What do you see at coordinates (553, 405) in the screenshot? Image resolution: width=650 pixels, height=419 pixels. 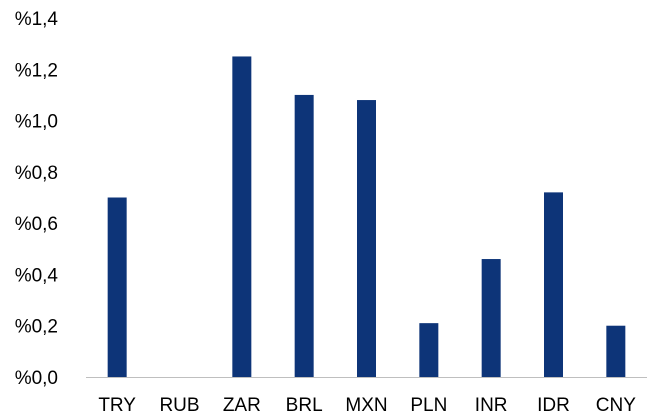 I see `x-tick-label: IDR` at bounding box center [553, 405].